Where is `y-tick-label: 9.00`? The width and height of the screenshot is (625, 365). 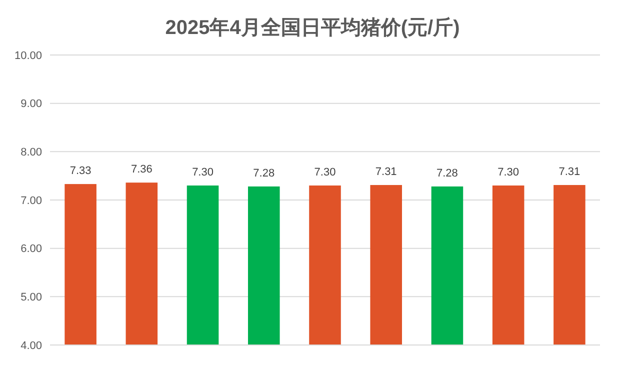
y-tick-label: 9.00 is located at coordinates (31, 104).